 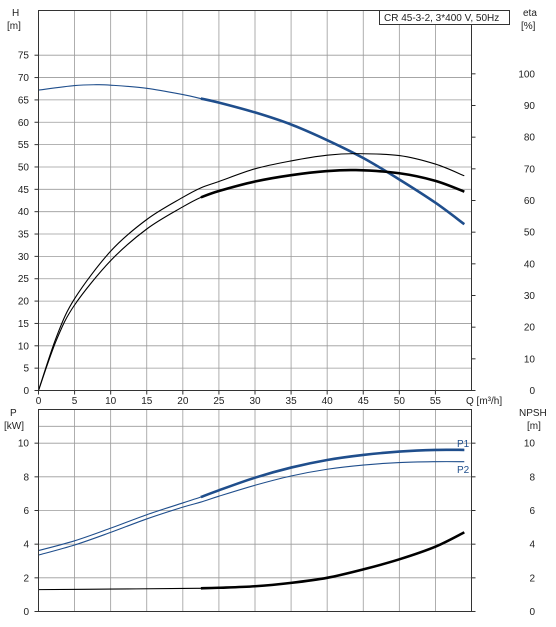 What do you see at coordinates (530, 359) in the screenshot?
I see `eta-tick-label: 10` at bounding box center [530, 359].